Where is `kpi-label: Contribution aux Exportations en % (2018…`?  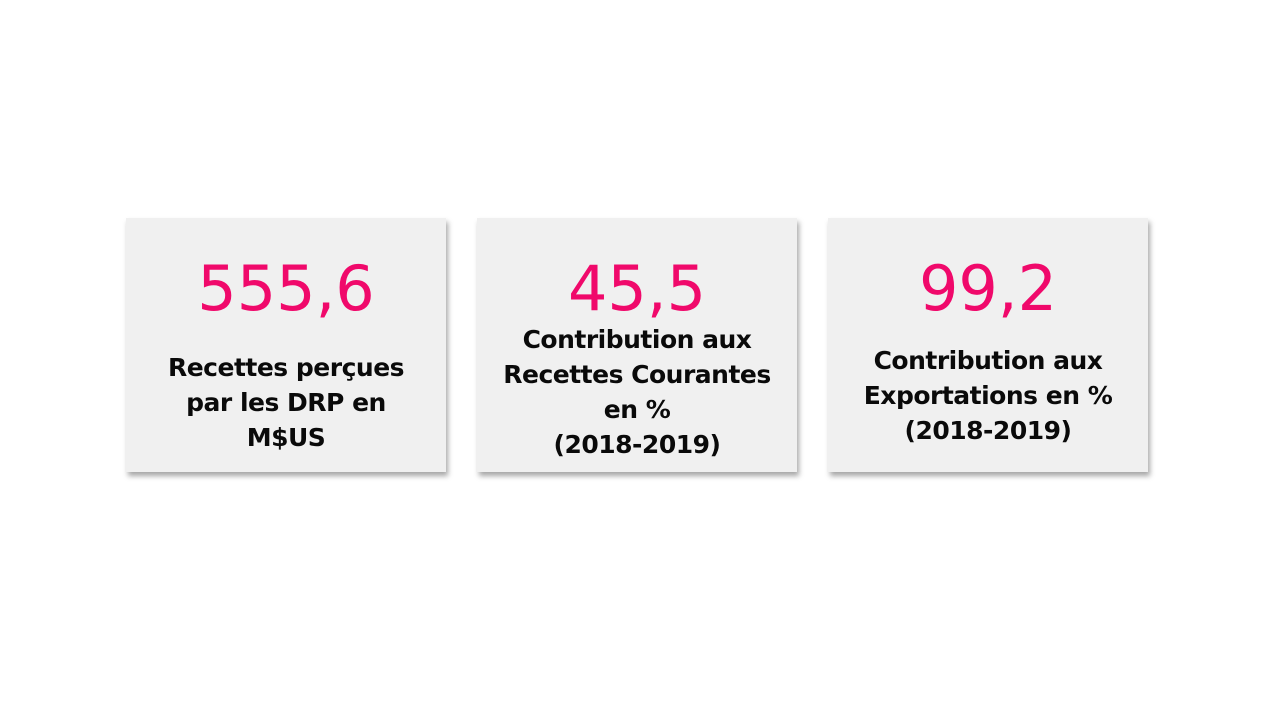 kpi-label: Contribution aux Exportations en % (2018… is located at coordinates (988, 395).